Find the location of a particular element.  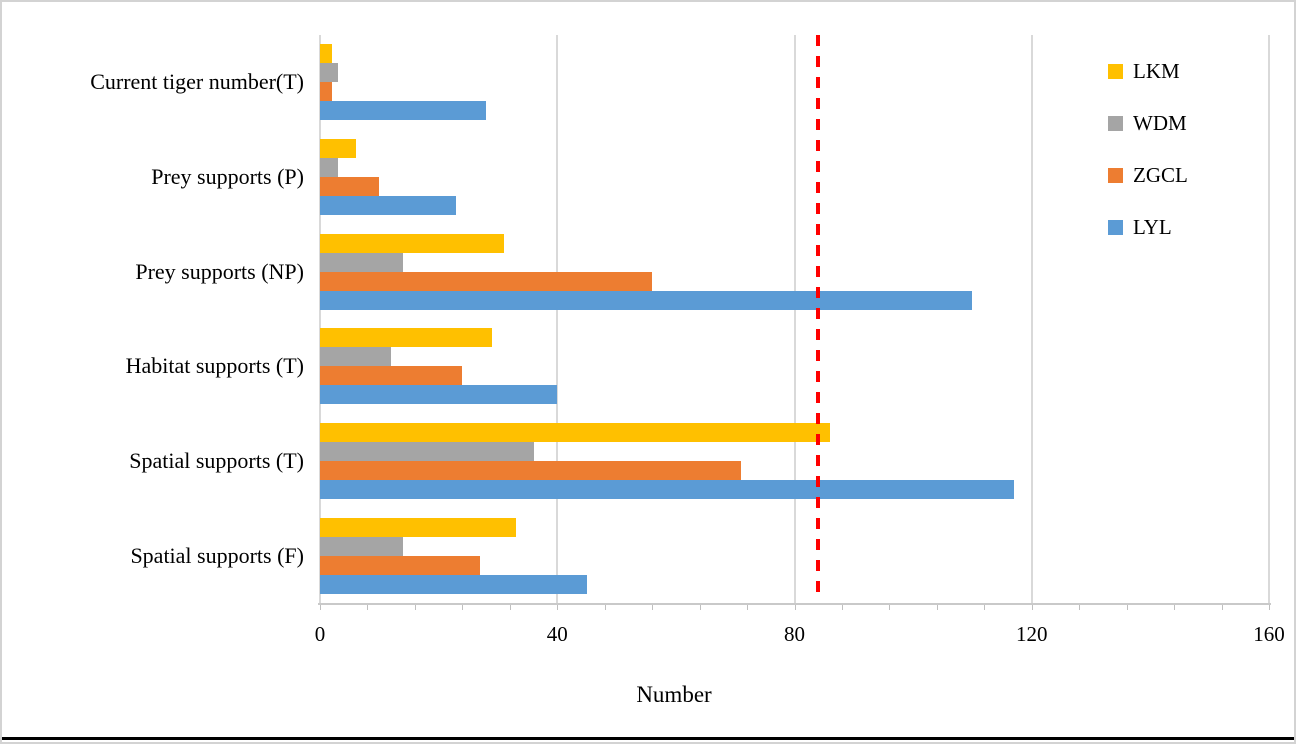

legend-swatch-lyl is located at coordinates (1115, 227).